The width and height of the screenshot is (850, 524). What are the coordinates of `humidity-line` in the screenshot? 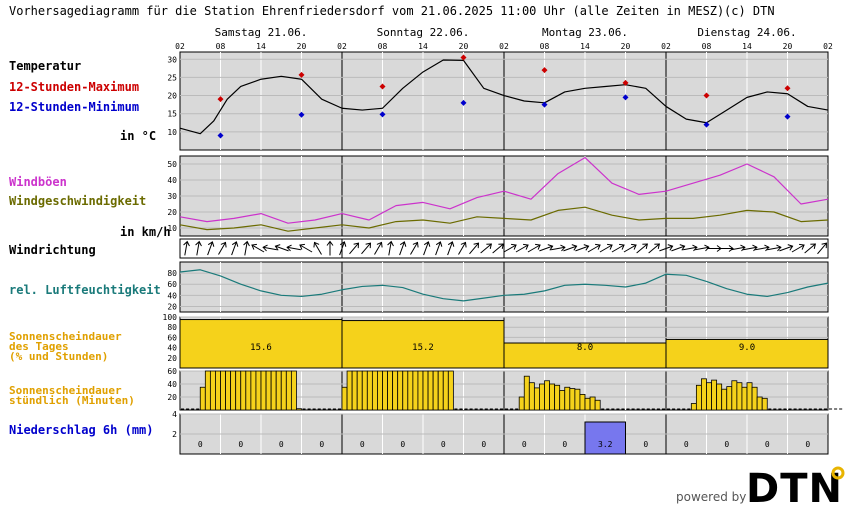 It's located at (504, 285).